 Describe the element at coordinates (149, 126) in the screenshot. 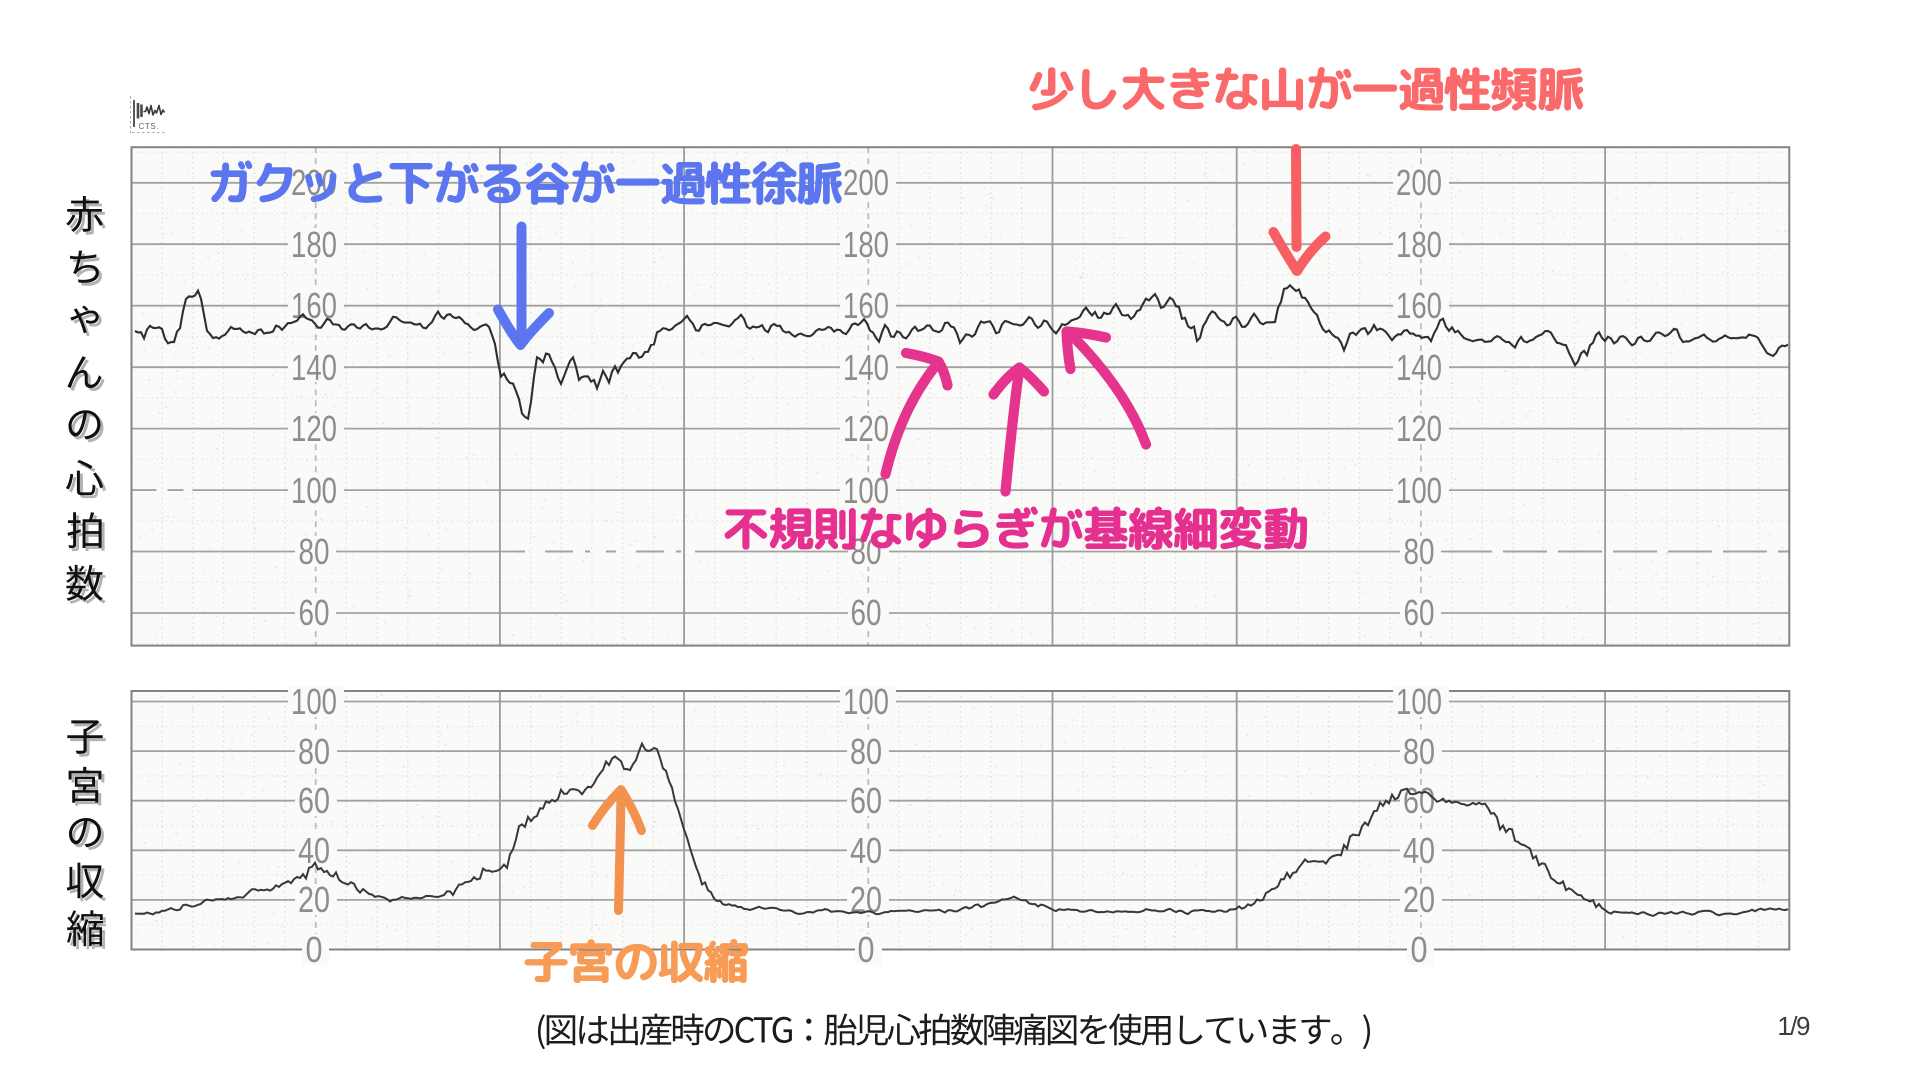

I see `svg-text: CTS.` at that location.